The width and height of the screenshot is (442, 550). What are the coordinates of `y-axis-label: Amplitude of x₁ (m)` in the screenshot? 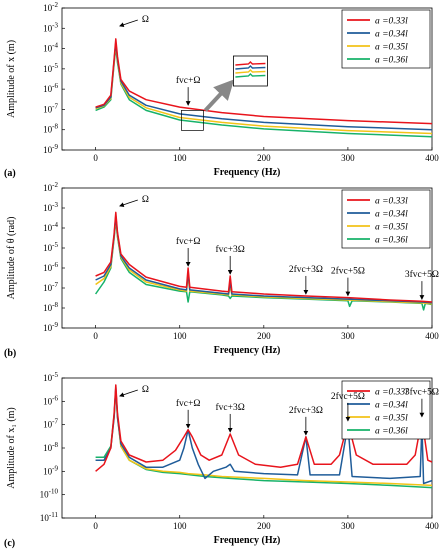 It's located at (11, 448).